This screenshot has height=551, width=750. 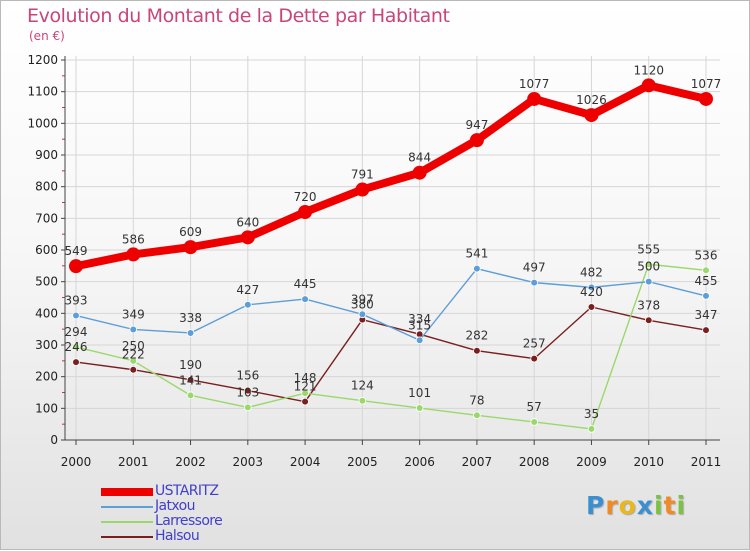 I want to click on y-tick-label: 100, so click(x=46, y=408).